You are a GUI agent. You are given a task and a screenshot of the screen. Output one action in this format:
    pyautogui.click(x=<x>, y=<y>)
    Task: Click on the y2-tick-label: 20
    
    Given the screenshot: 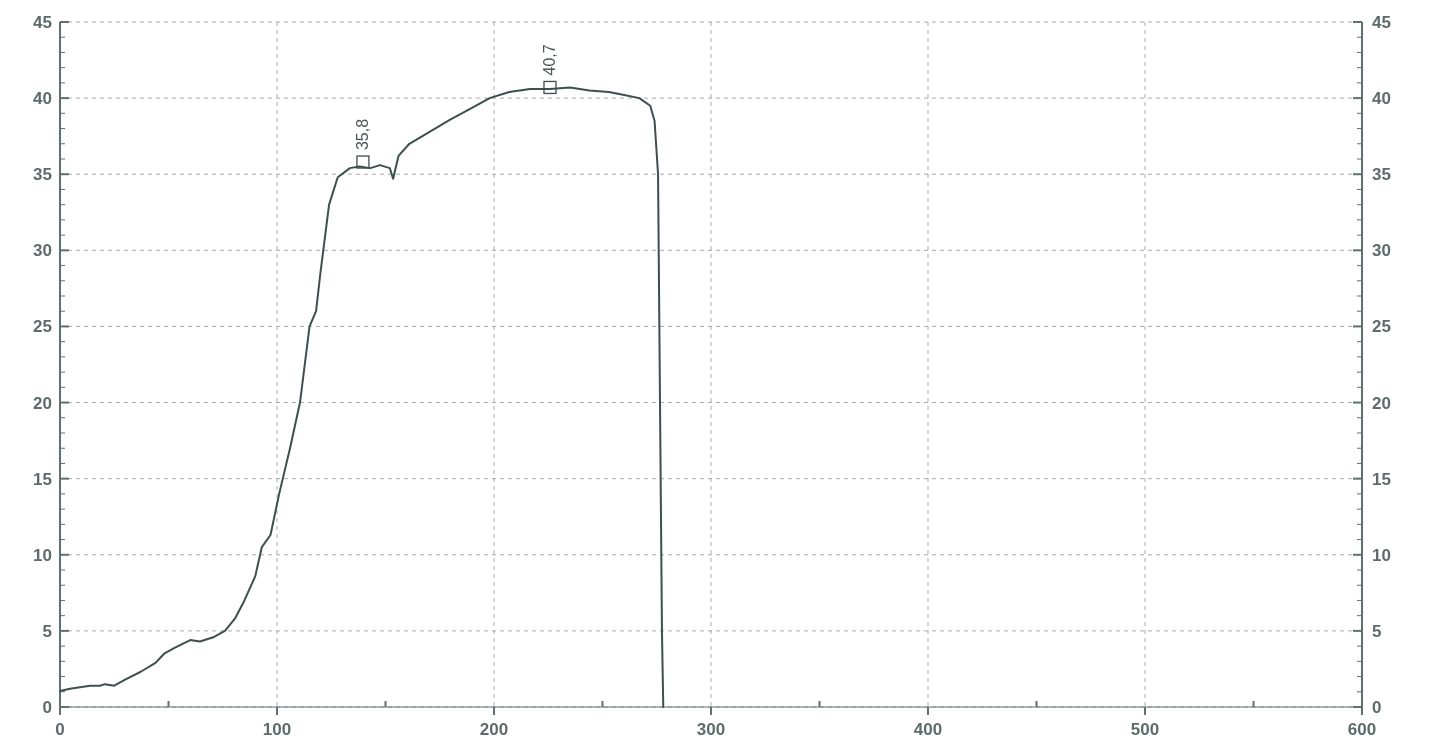 What is the action you would take?
    pyautogui.click(x=1381, y=403)
    